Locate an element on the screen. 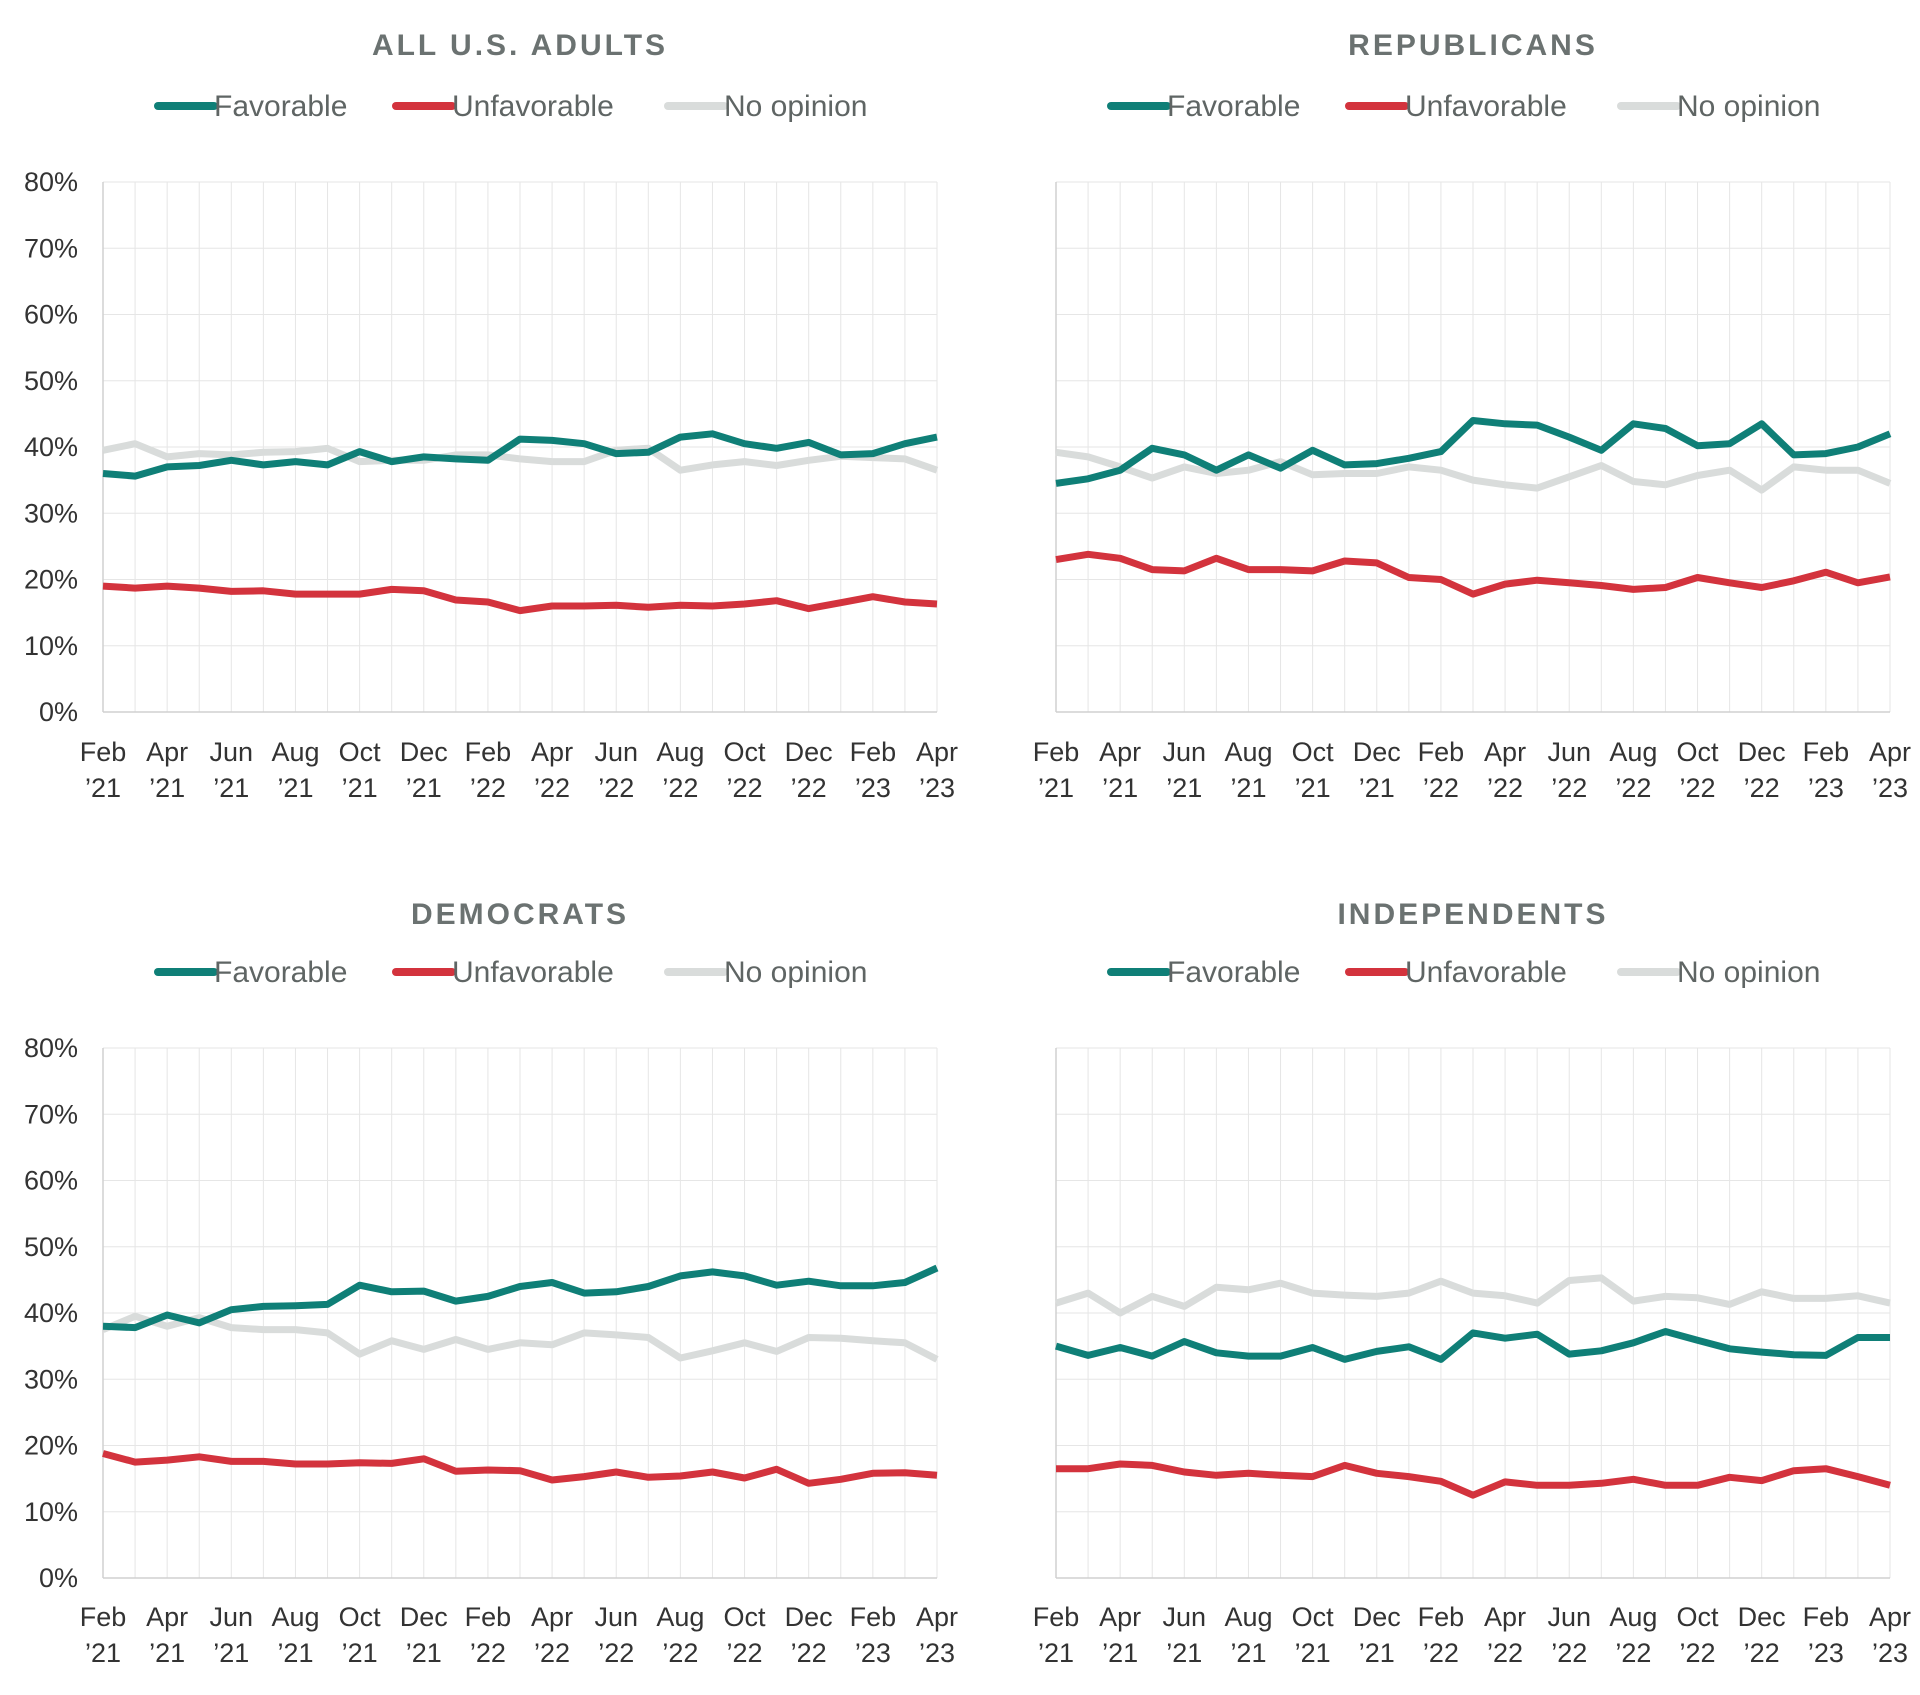 Image resolution: width=1920 pixels, height=1695 pixels. y-tick-label: 60% is located at coordinates (51, 315).